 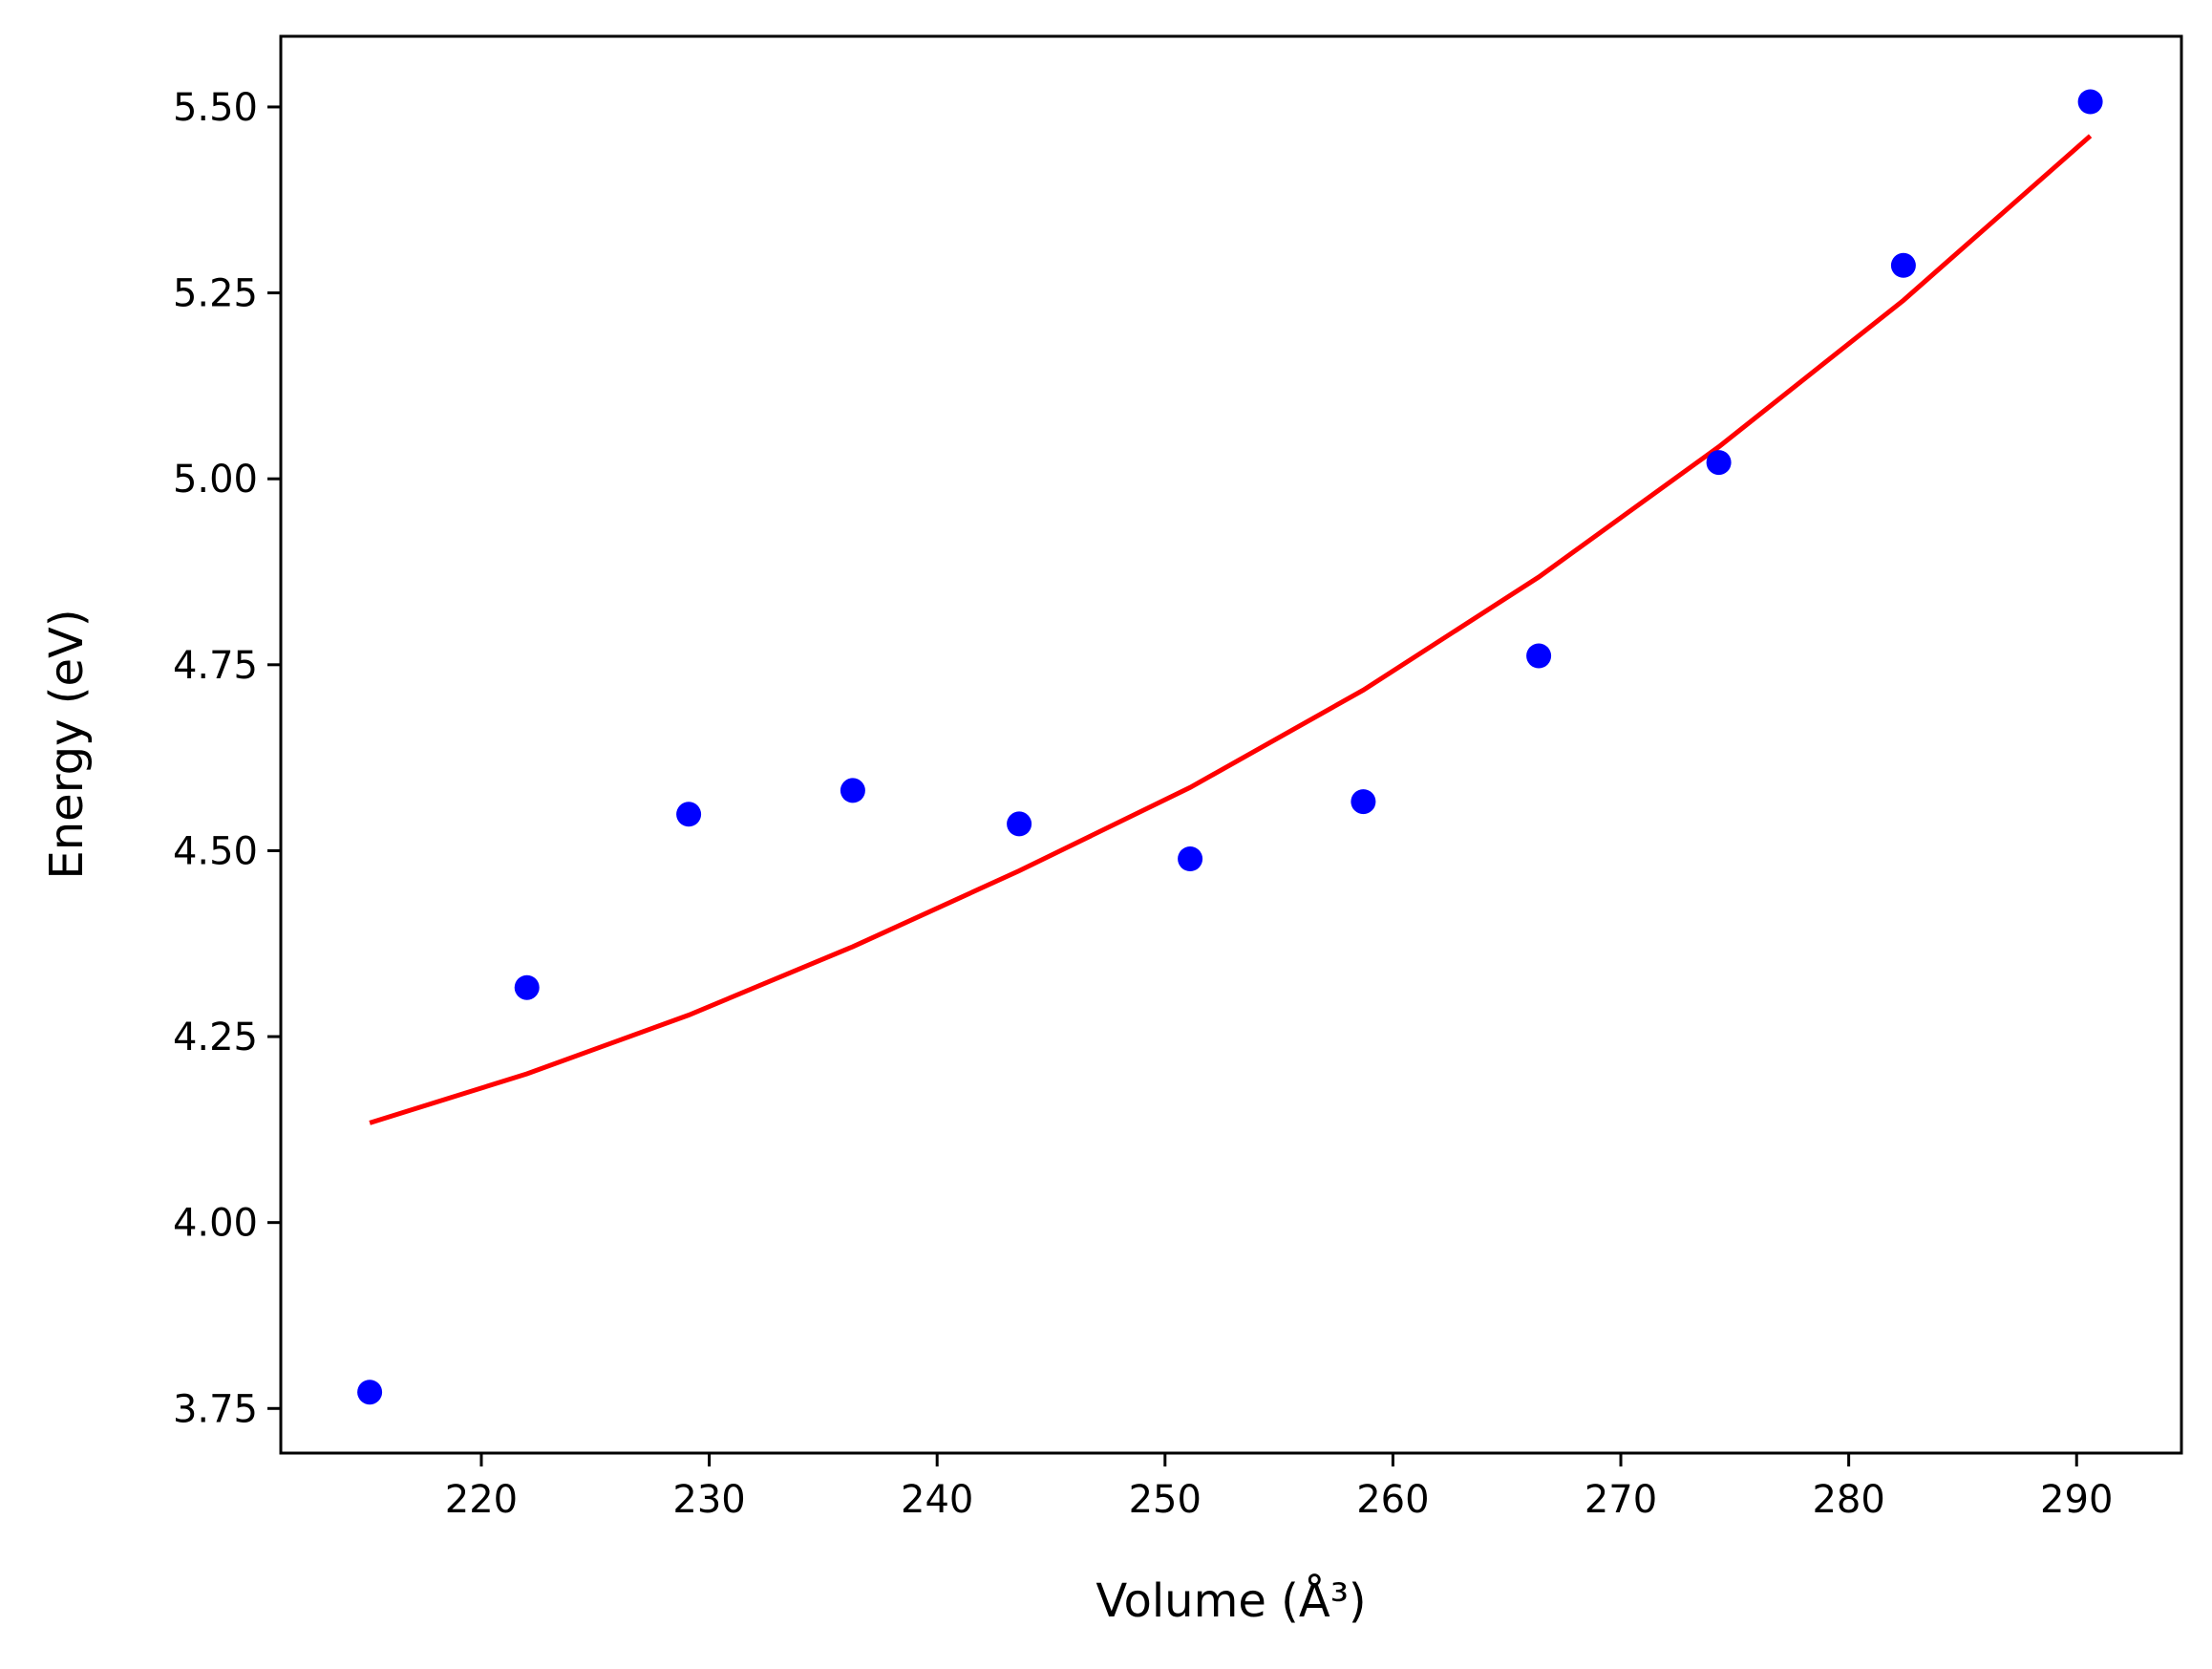 What do you see at coordinates (215, 108) in the screenshot?
I see `y-tick-label-7: 5.50` at bounding box center [215, 108].